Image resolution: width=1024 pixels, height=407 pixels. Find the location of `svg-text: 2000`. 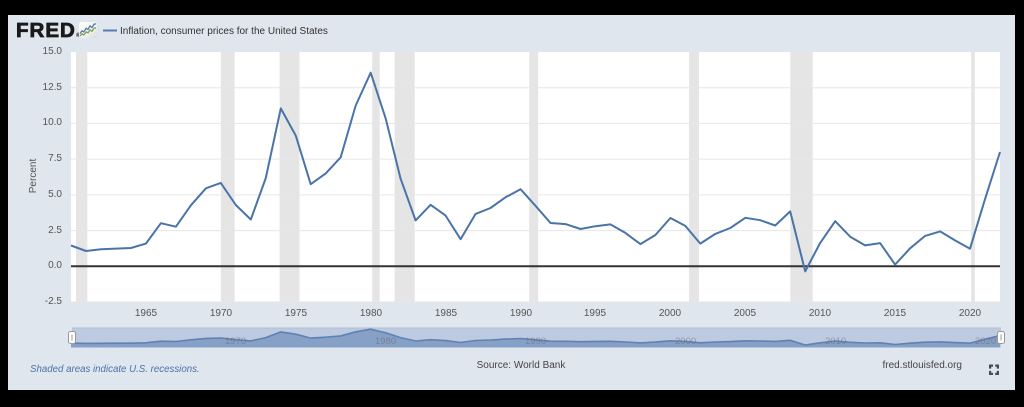

svg-text: 2000 is located at coordinates (685, 341).